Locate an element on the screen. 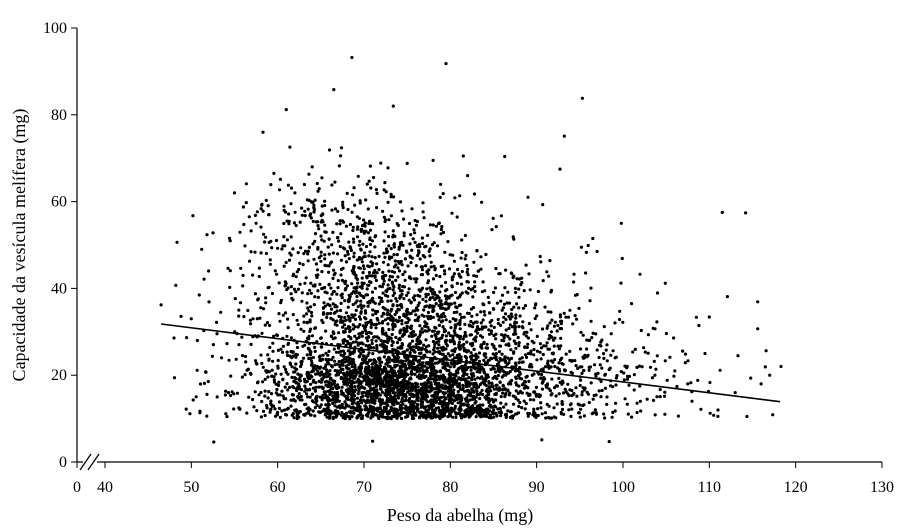 This screenshot has height=530, width=898. x-tick-label: 90 is located at coordinates (537, 487).